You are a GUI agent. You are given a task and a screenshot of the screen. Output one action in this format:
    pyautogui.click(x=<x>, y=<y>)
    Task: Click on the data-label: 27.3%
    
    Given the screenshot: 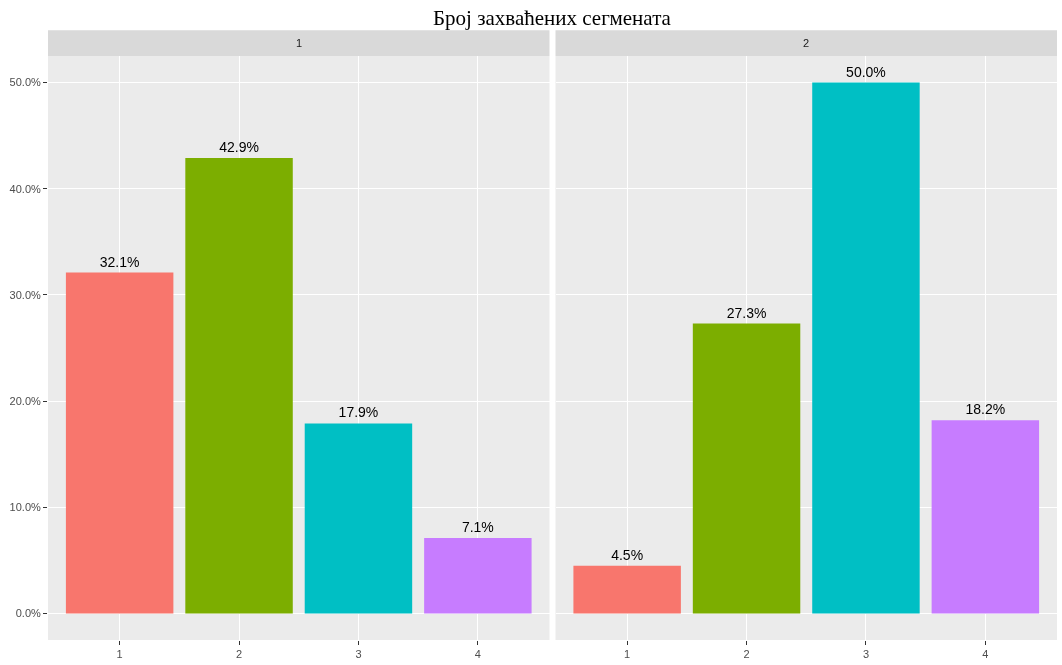 What is the action you would take?
    pyautogui.click(x=746, y=312)
    